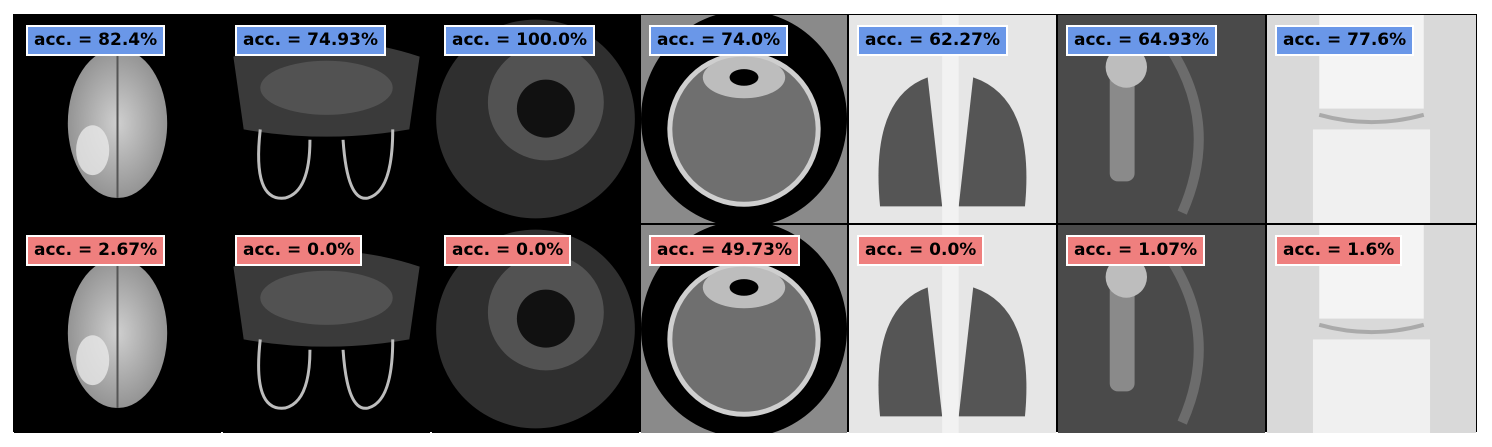 Image resolution: width=1492 pixels, height=447 pixels. Describe the element at coordinates (326, 329) in the screenshot. I see `panel-bottom-breast-mri: acc. = 0.0%` at that location.